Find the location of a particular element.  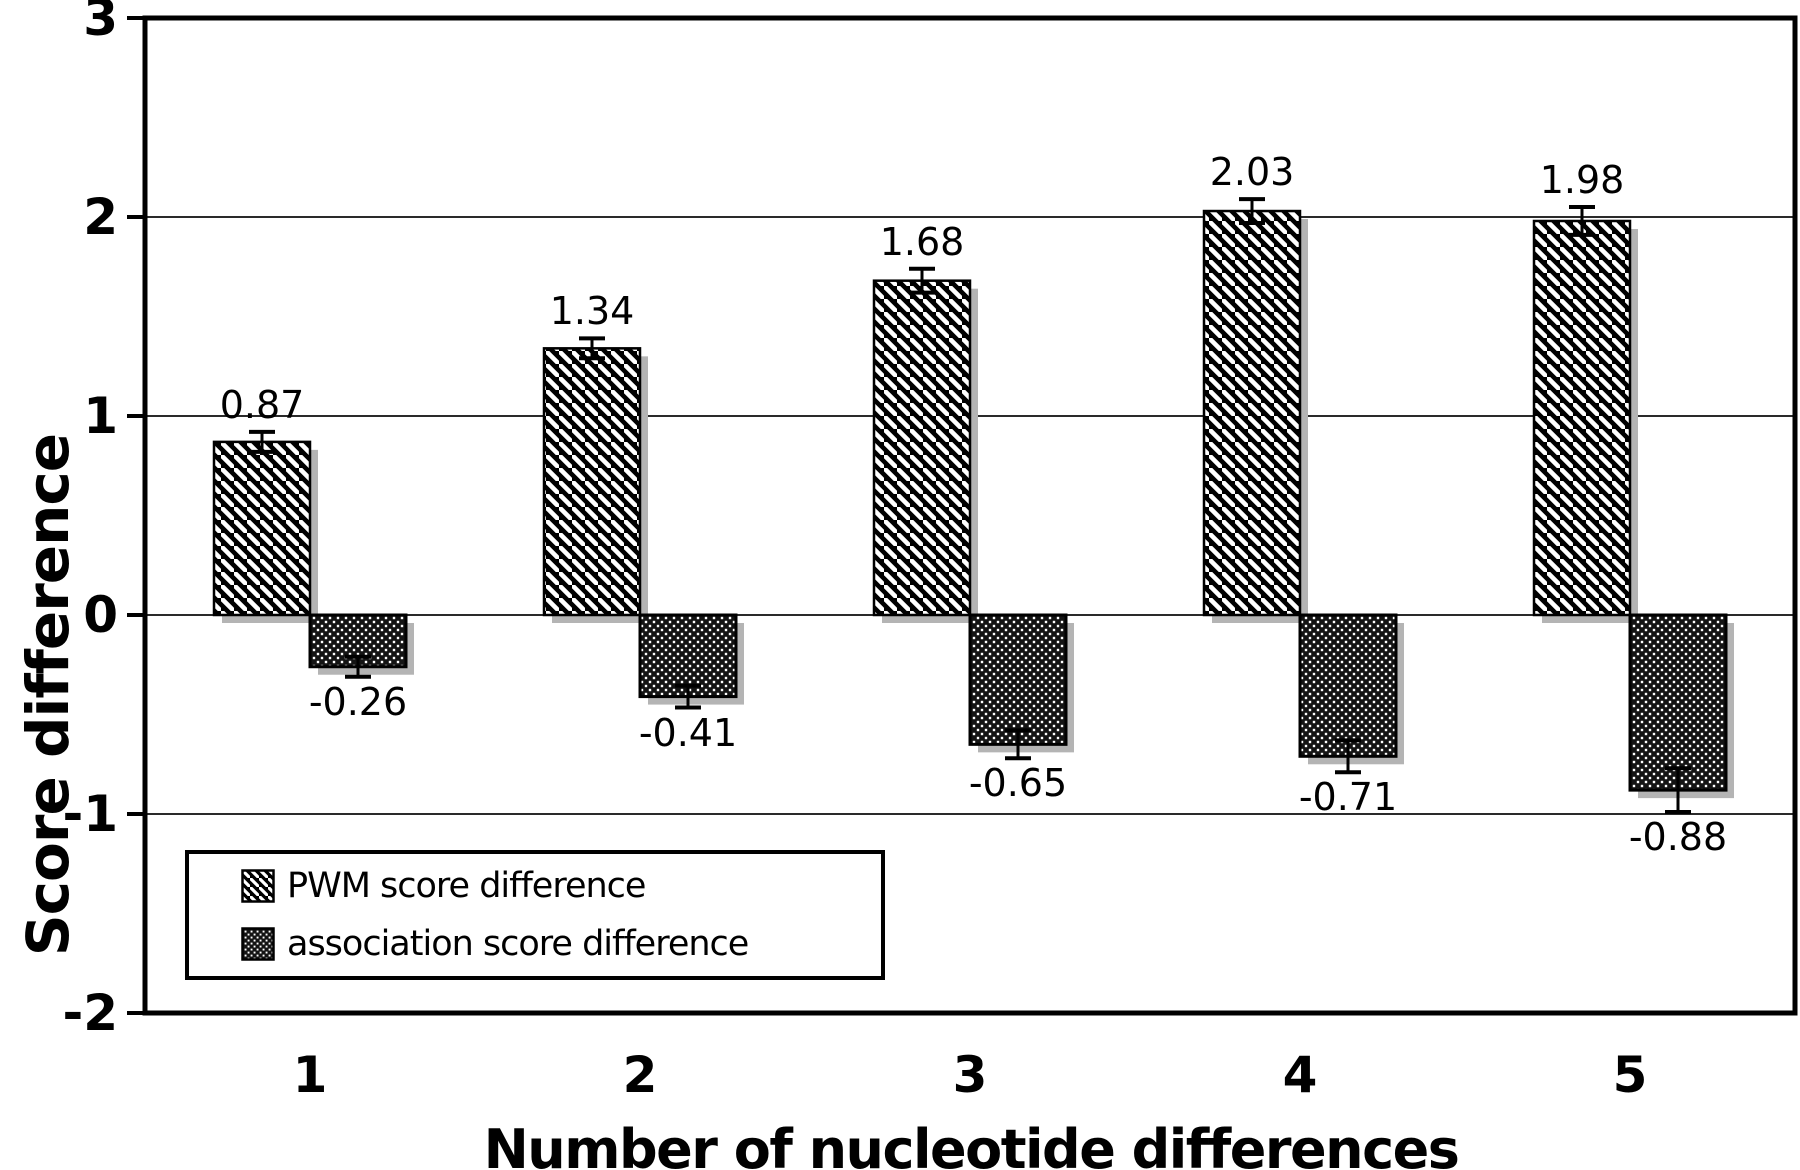

bar-value-label: 1.98 is located at coordinates (1582, 180).